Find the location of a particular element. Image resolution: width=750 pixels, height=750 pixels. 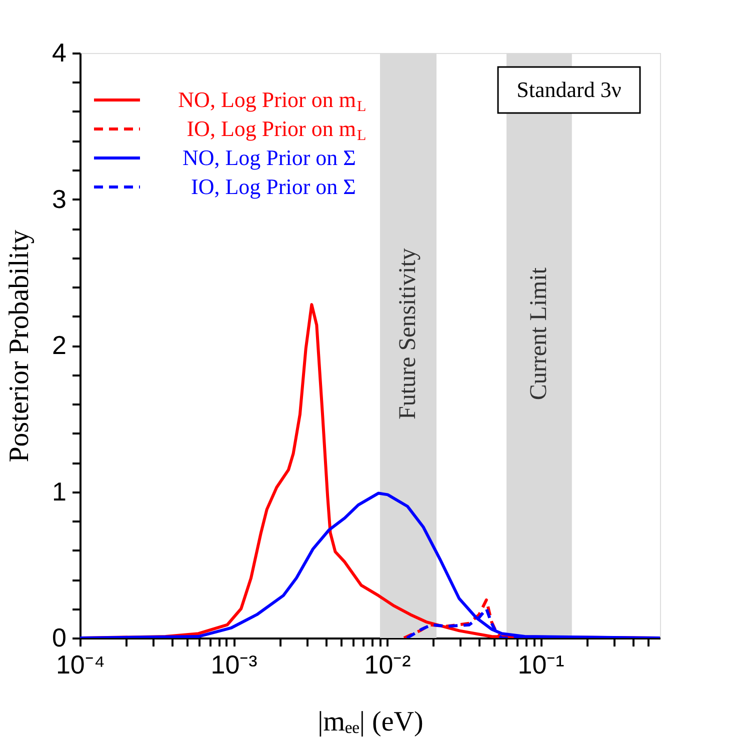

legend-label: NO, Log Prior on Σ is located at coordinates (269, 157).